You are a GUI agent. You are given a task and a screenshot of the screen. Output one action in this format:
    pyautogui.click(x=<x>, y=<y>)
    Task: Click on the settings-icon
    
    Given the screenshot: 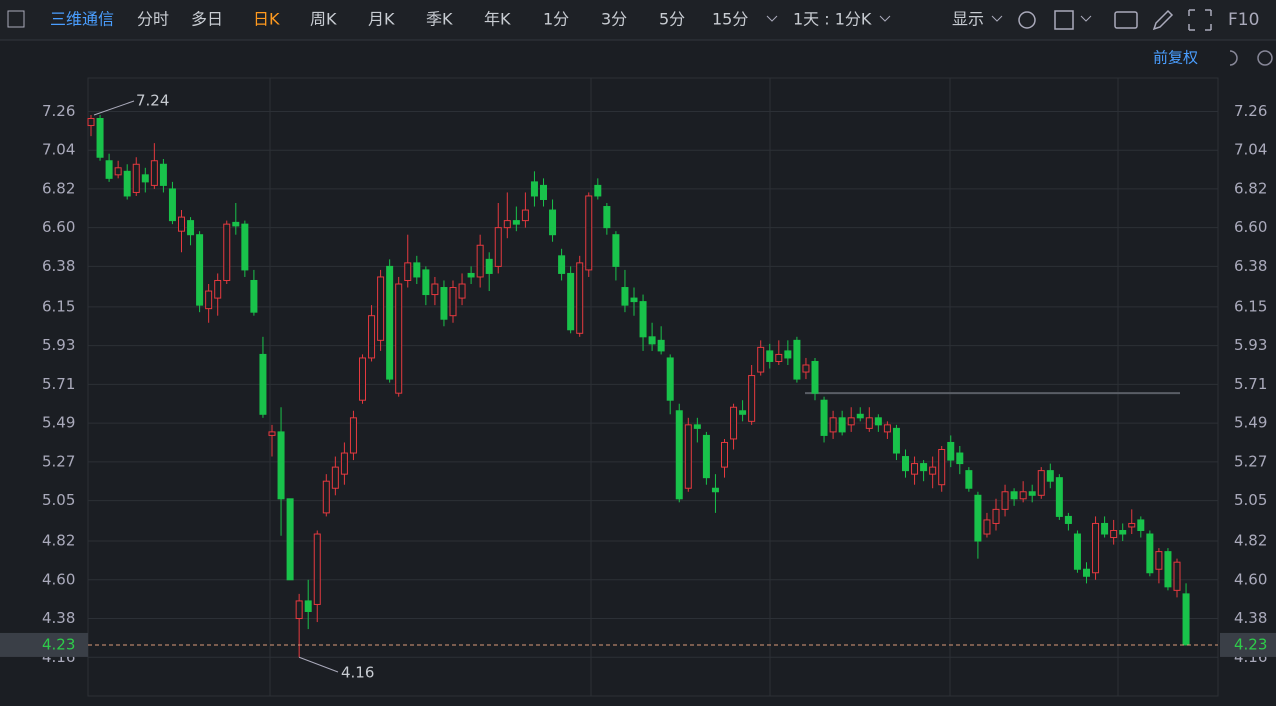 What is the action you would take?
    pyautogui.click(x=1027, y=20)
    